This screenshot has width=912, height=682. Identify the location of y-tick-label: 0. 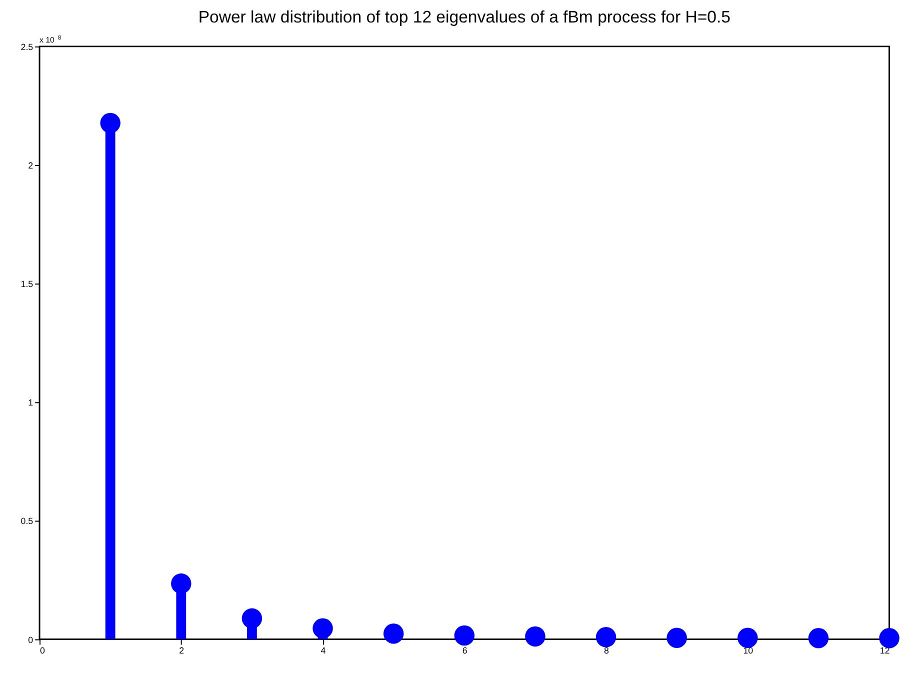
(31, 639).